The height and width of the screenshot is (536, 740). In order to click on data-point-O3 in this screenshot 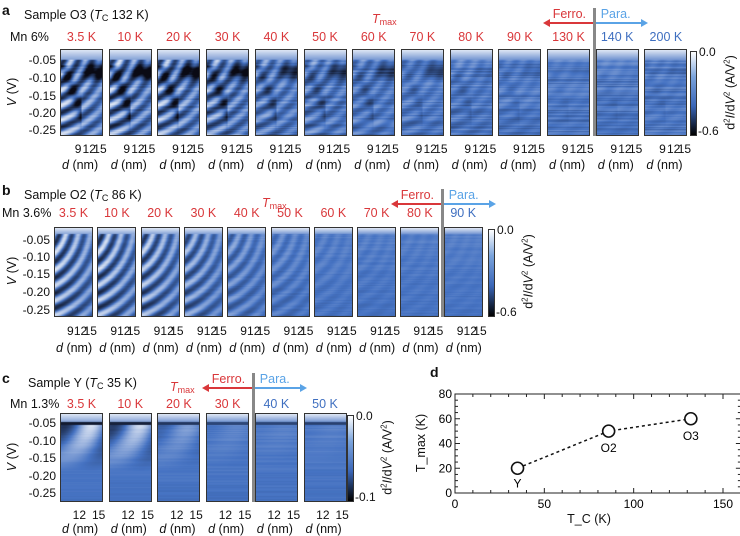, I will do `click(691, 418)`.